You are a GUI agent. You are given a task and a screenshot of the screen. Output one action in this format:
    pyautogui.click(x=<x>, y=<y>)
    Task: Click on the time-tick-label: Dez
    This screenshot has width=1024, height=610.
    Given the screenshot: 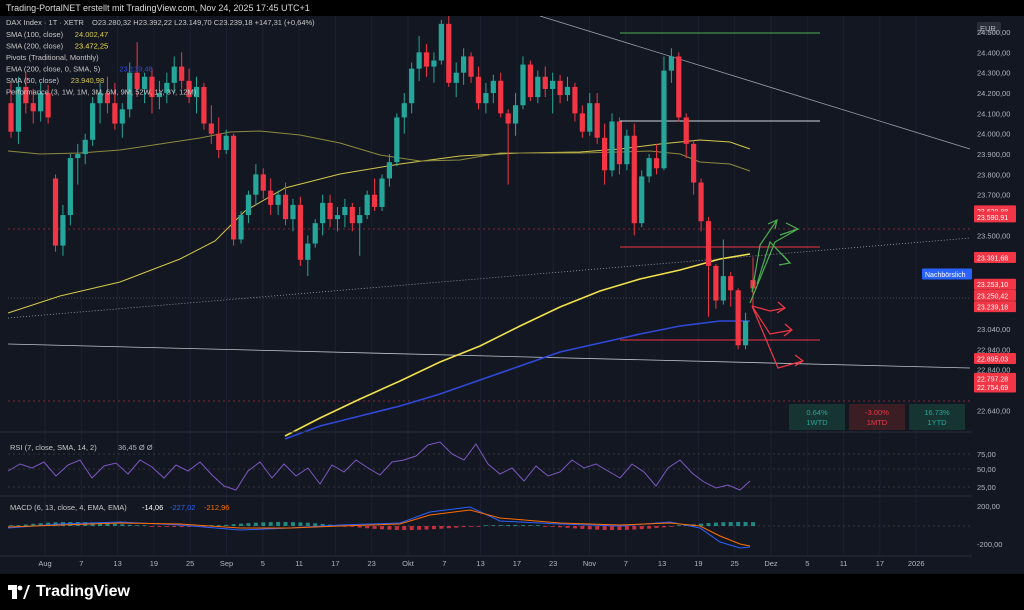 What is the action you would take?
    pyautogui.click(x=771, y=563)
    